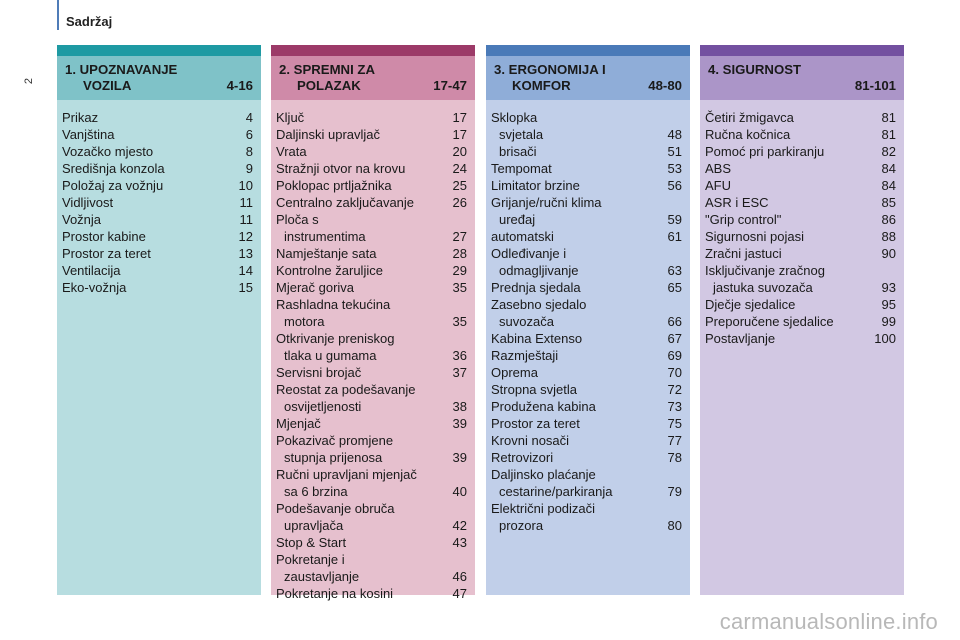 The width and height of the screenshot is (960, 640). What do you see at coordinates (888, 253) in the screenshot?
I see `toc-entry-page: 90` at bounding box center [888, 253].